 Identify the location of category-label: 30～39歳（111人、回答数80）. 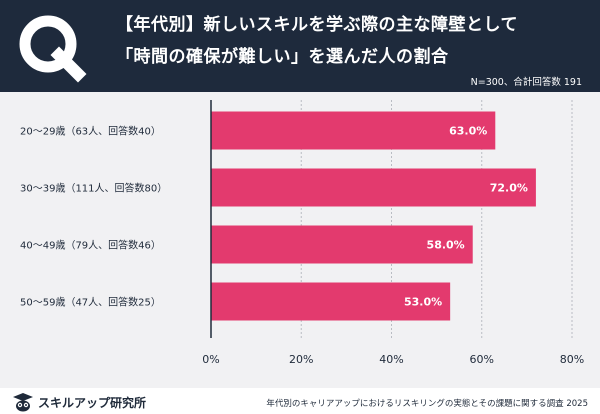
(93, 188).